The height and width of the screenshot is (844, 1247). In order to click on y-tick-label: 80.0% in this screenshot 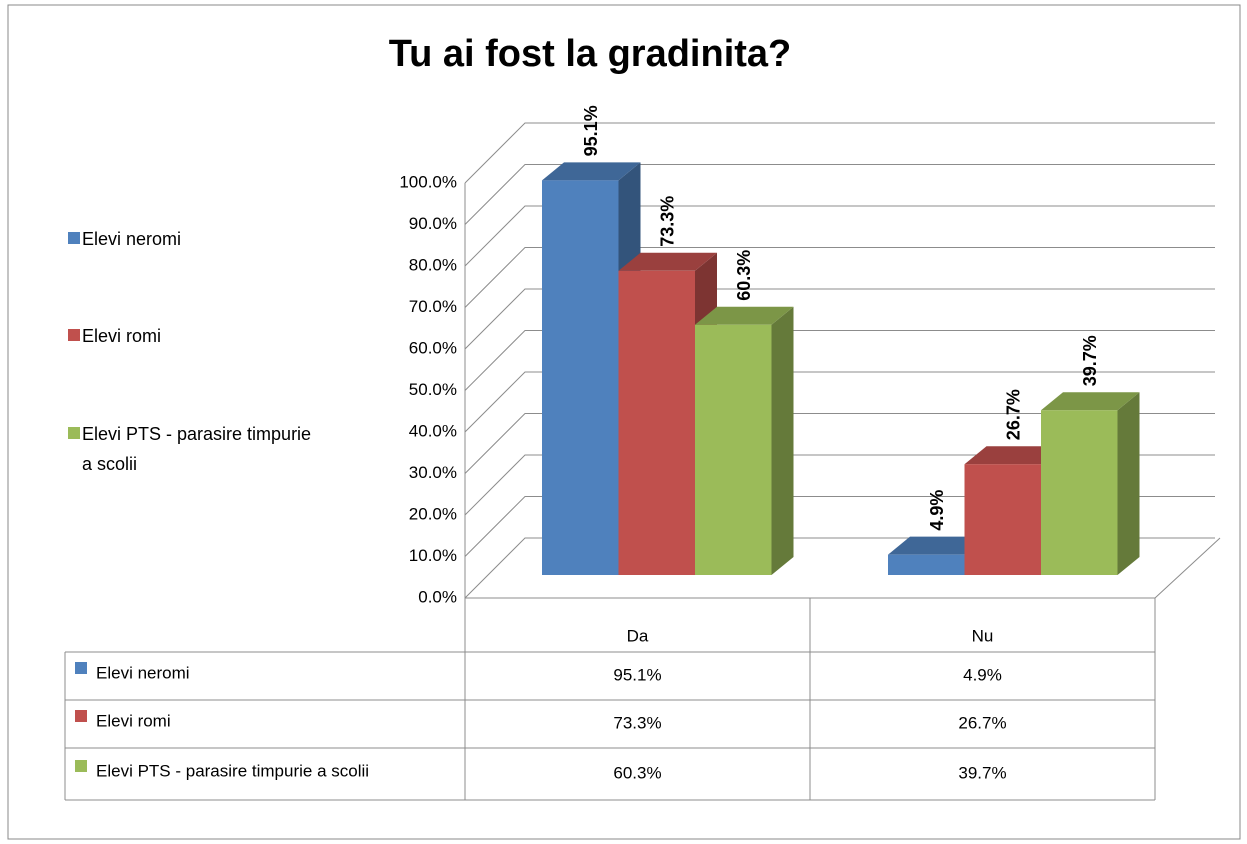, I will do `click(433, 264)`.